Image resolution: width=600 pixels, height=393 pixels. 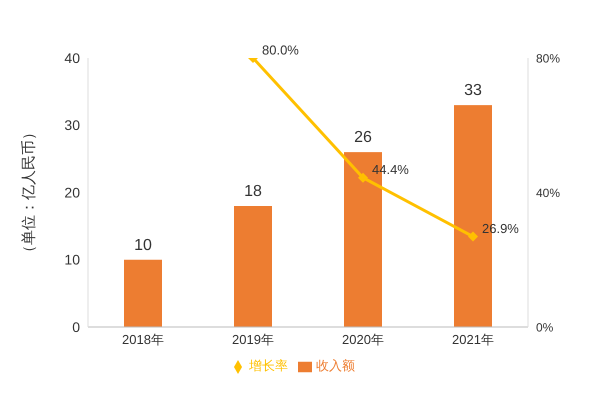 I want to click on y-axis-title: （单位：亿人民币）, so click(x=29, y=192).